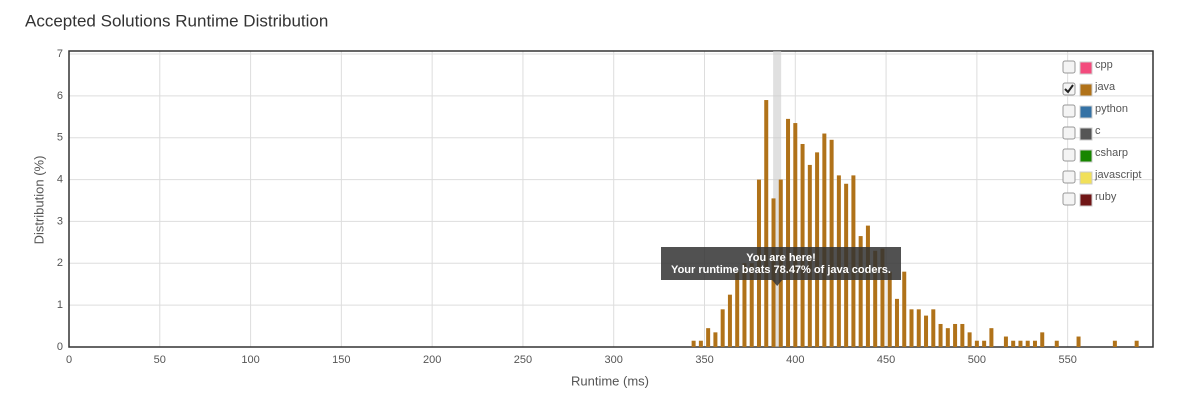 Image resolution: width=1194 pixels, height=406 pixels. What do you see at coordinates (432, 360) in the screenshot?
I see `x-tick-label: 200` at bounding box center [432, 360].